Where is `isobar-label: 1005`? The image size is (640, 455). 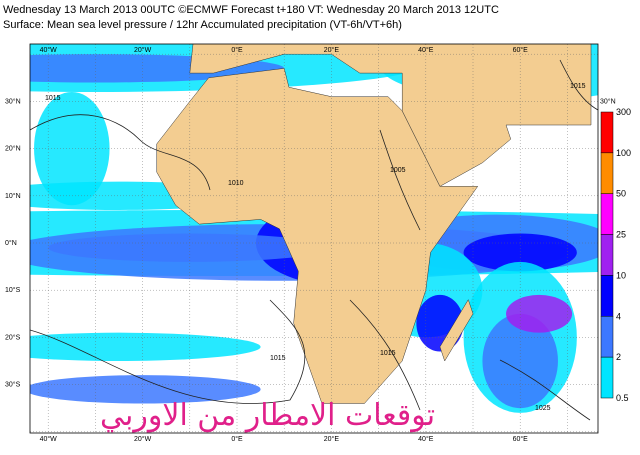 isobar-label: 1005 is located at coordinates (398, 170).